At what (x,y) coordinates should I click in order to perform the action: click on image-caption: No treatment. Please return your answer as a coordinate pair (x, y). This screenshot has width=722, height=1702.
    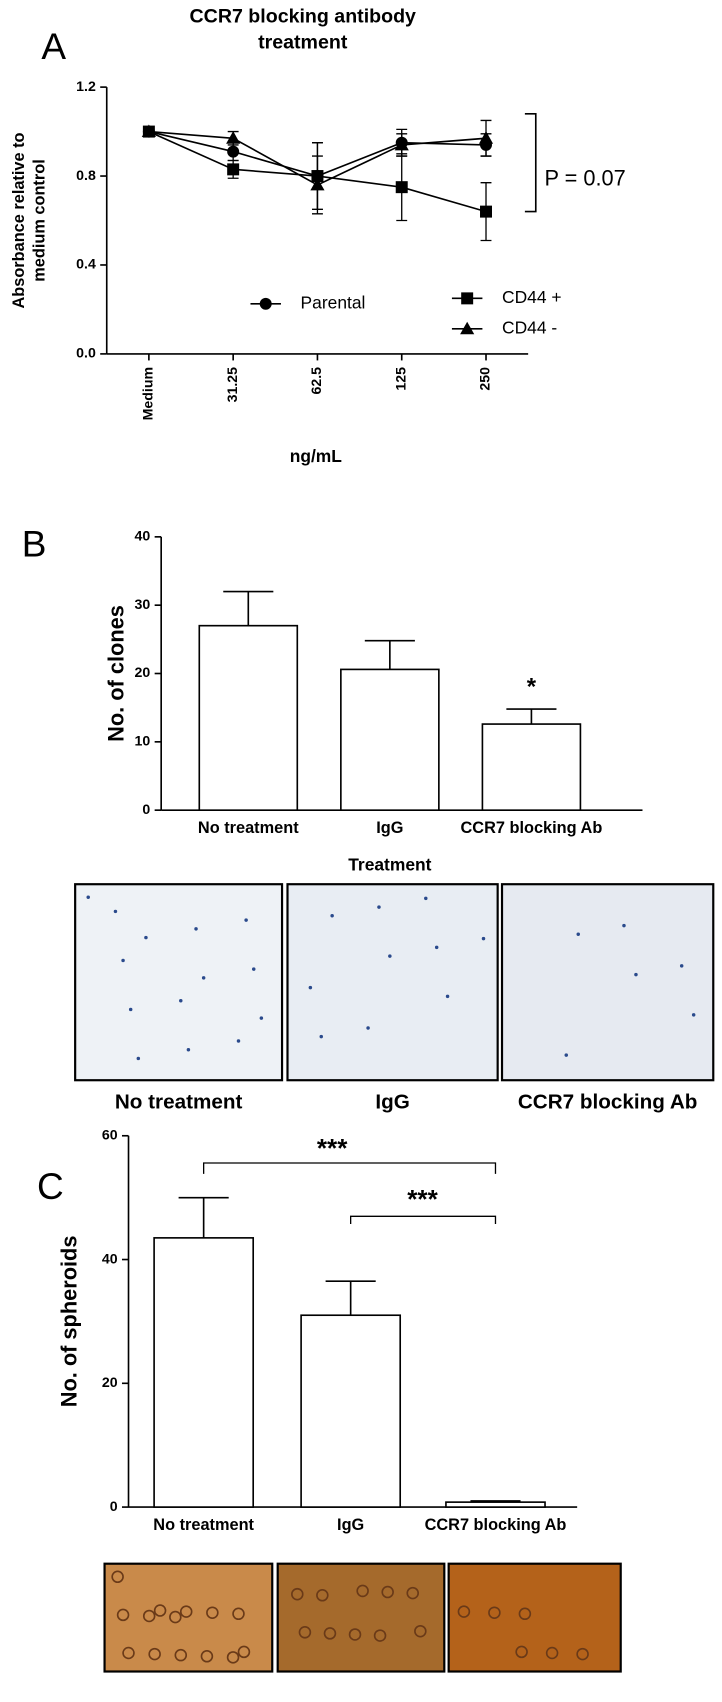
    Looking at the image, I should click on (179, 1102).